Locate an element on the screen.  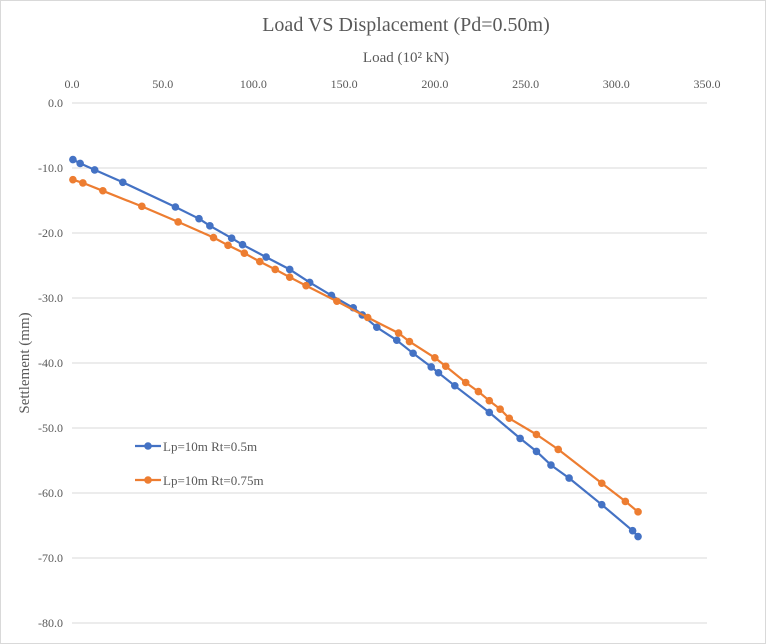
y-tick-label: 0.0 is located at coordinates (55, 103).